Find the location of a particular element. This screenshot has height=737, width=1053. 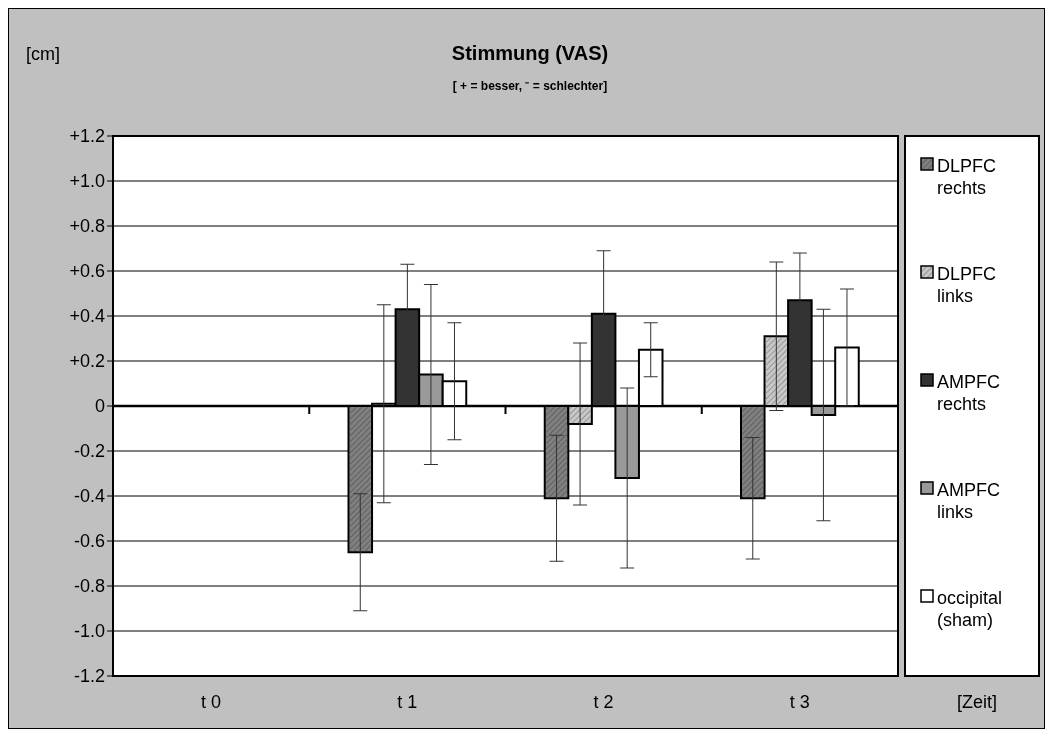

y-tick-label: +0.6 is located at coordinates (87, 271).